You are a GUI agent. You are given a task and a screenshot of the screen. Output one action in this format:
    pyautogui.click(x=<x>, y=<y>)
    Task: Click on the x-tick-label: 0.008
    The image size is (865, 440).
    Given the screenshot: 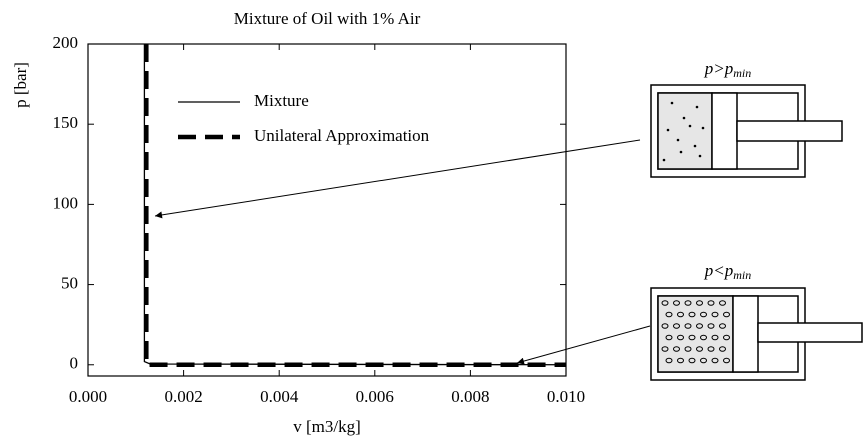 What is the action you would take?
    pyautogui.click(x=470, y=396)
    